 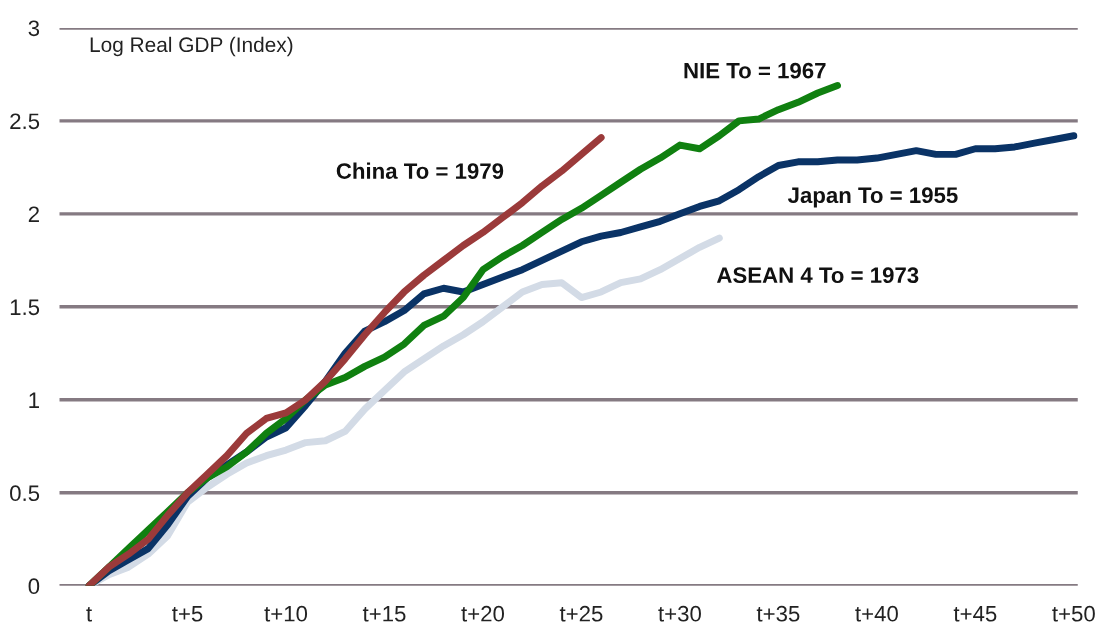 What do you see at coordinates (34, 28) in the screenshot?
I see `y-tick-label: 3` at bounding box center [34, 28].